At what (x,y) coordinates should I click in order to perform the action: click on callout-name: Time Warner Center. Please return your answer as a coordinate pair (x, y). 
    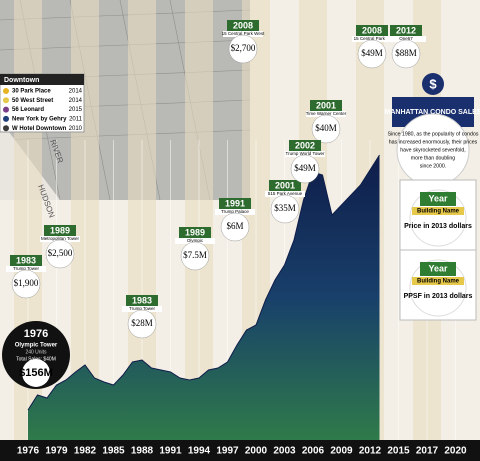
    Looking at the image, I should click on (326, 113).